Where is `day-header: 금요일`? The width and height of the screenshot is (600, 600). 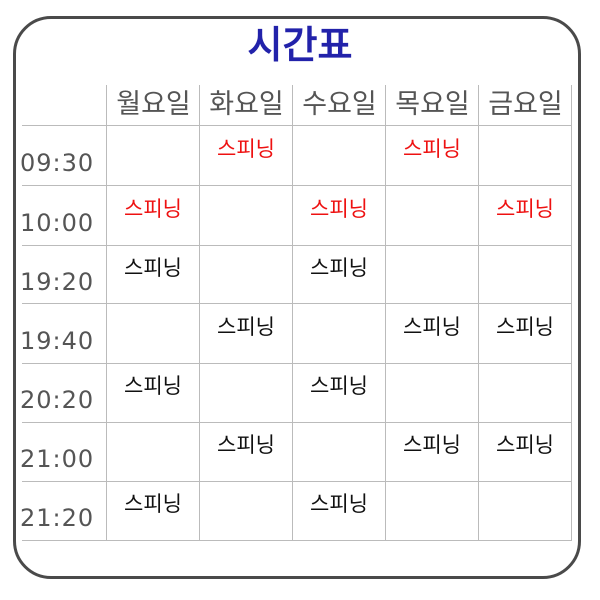 day-header: 금요일 is located at coordinates (525, 104).